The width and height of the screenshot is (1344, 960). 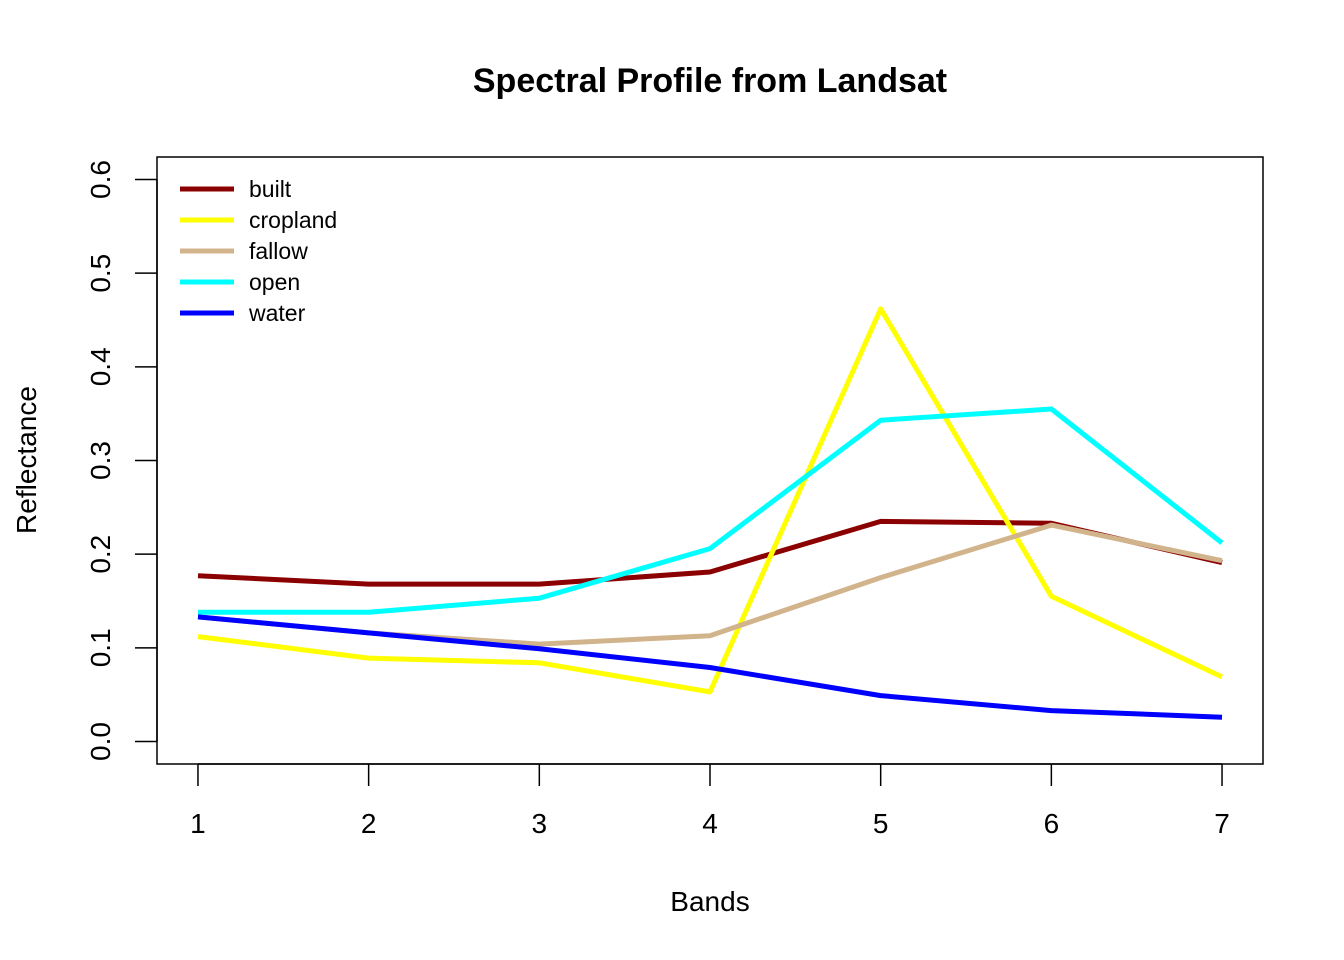 What do you see at coordinates (100, 460) in the screenshot?
I see `y-tick-label: 0.3` at bounding box center [100, 460].